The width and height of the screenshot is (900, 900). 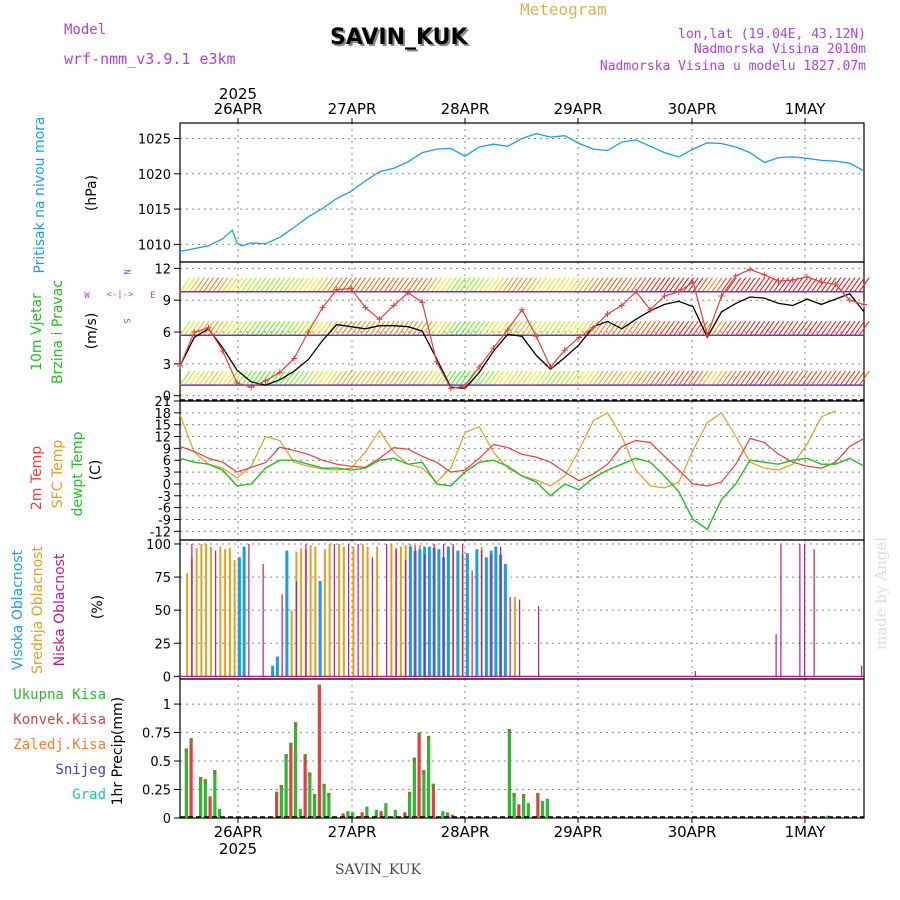 What do you see at coordinates (806, 832) in the screenshot?
I see `bottom-day-label: 1MAY` at bounding box center [806, 832].